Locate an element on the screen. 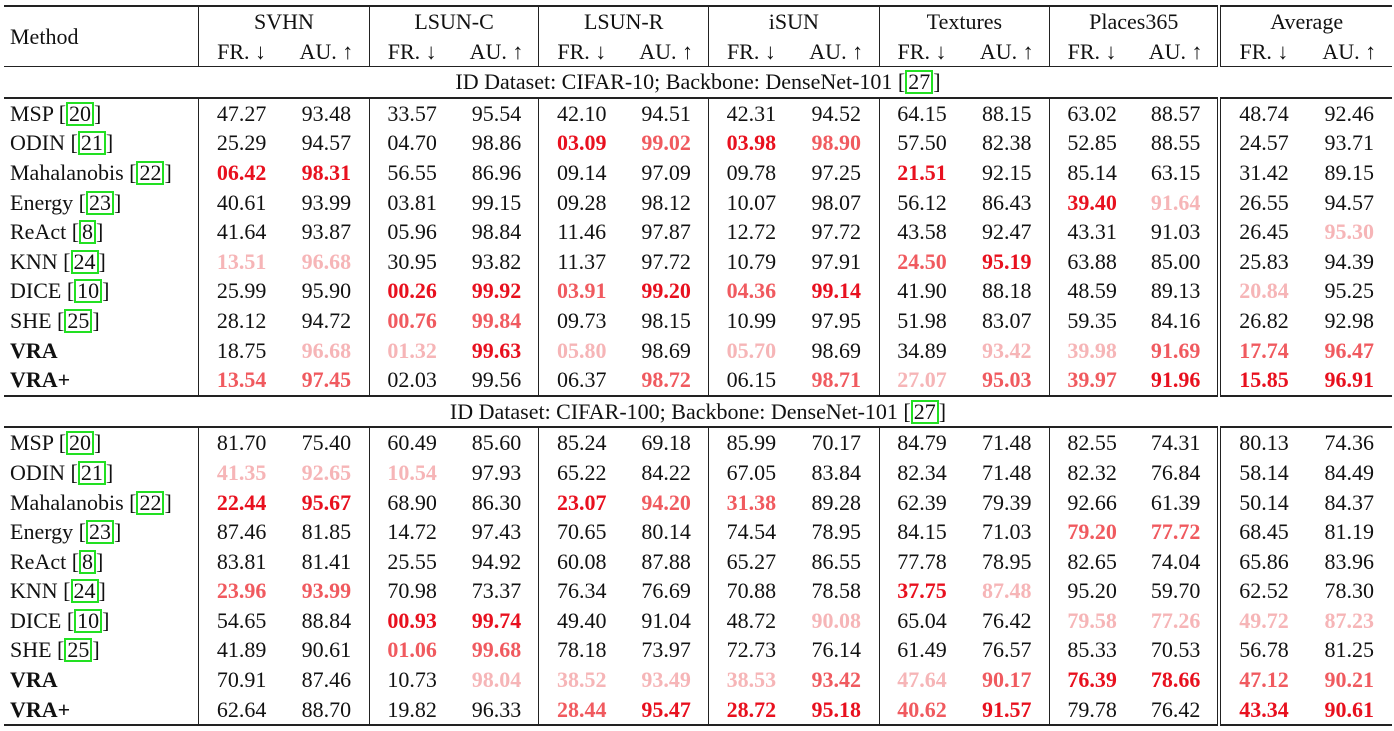 This screenshot has height=731, width=1394. auroc-value: 95.18 is located at coordinates (836, 710).